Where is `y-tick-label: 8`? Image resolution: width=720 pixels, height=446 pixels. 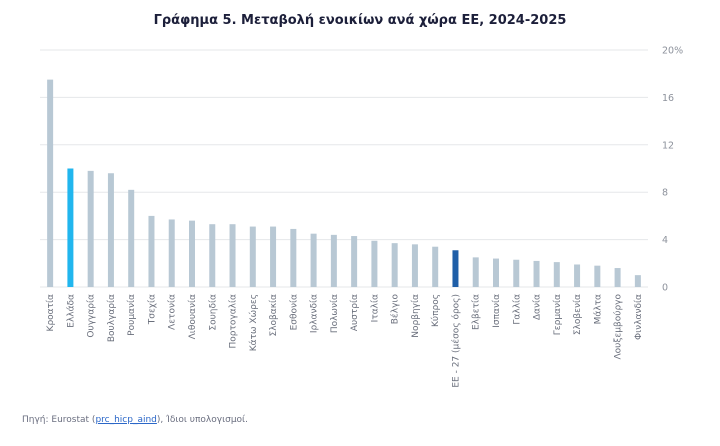 y-tick-label: 8 is located at coordinates (665, 193).